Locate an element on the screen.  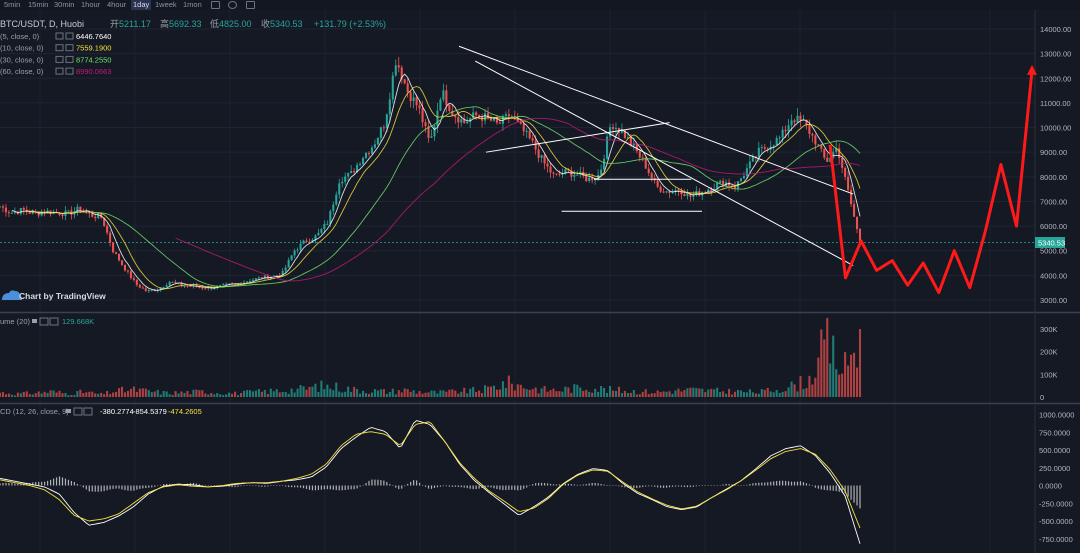
volume-tick-label: 100K is located at coordinates (1049, 374).